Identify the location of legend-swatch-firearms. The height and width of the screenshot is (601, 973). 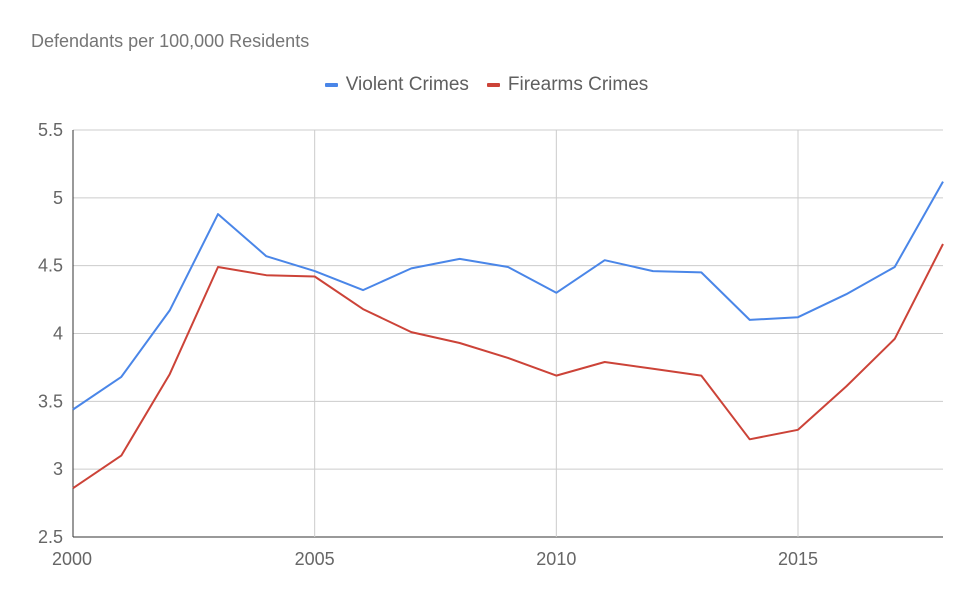
(493, 85).